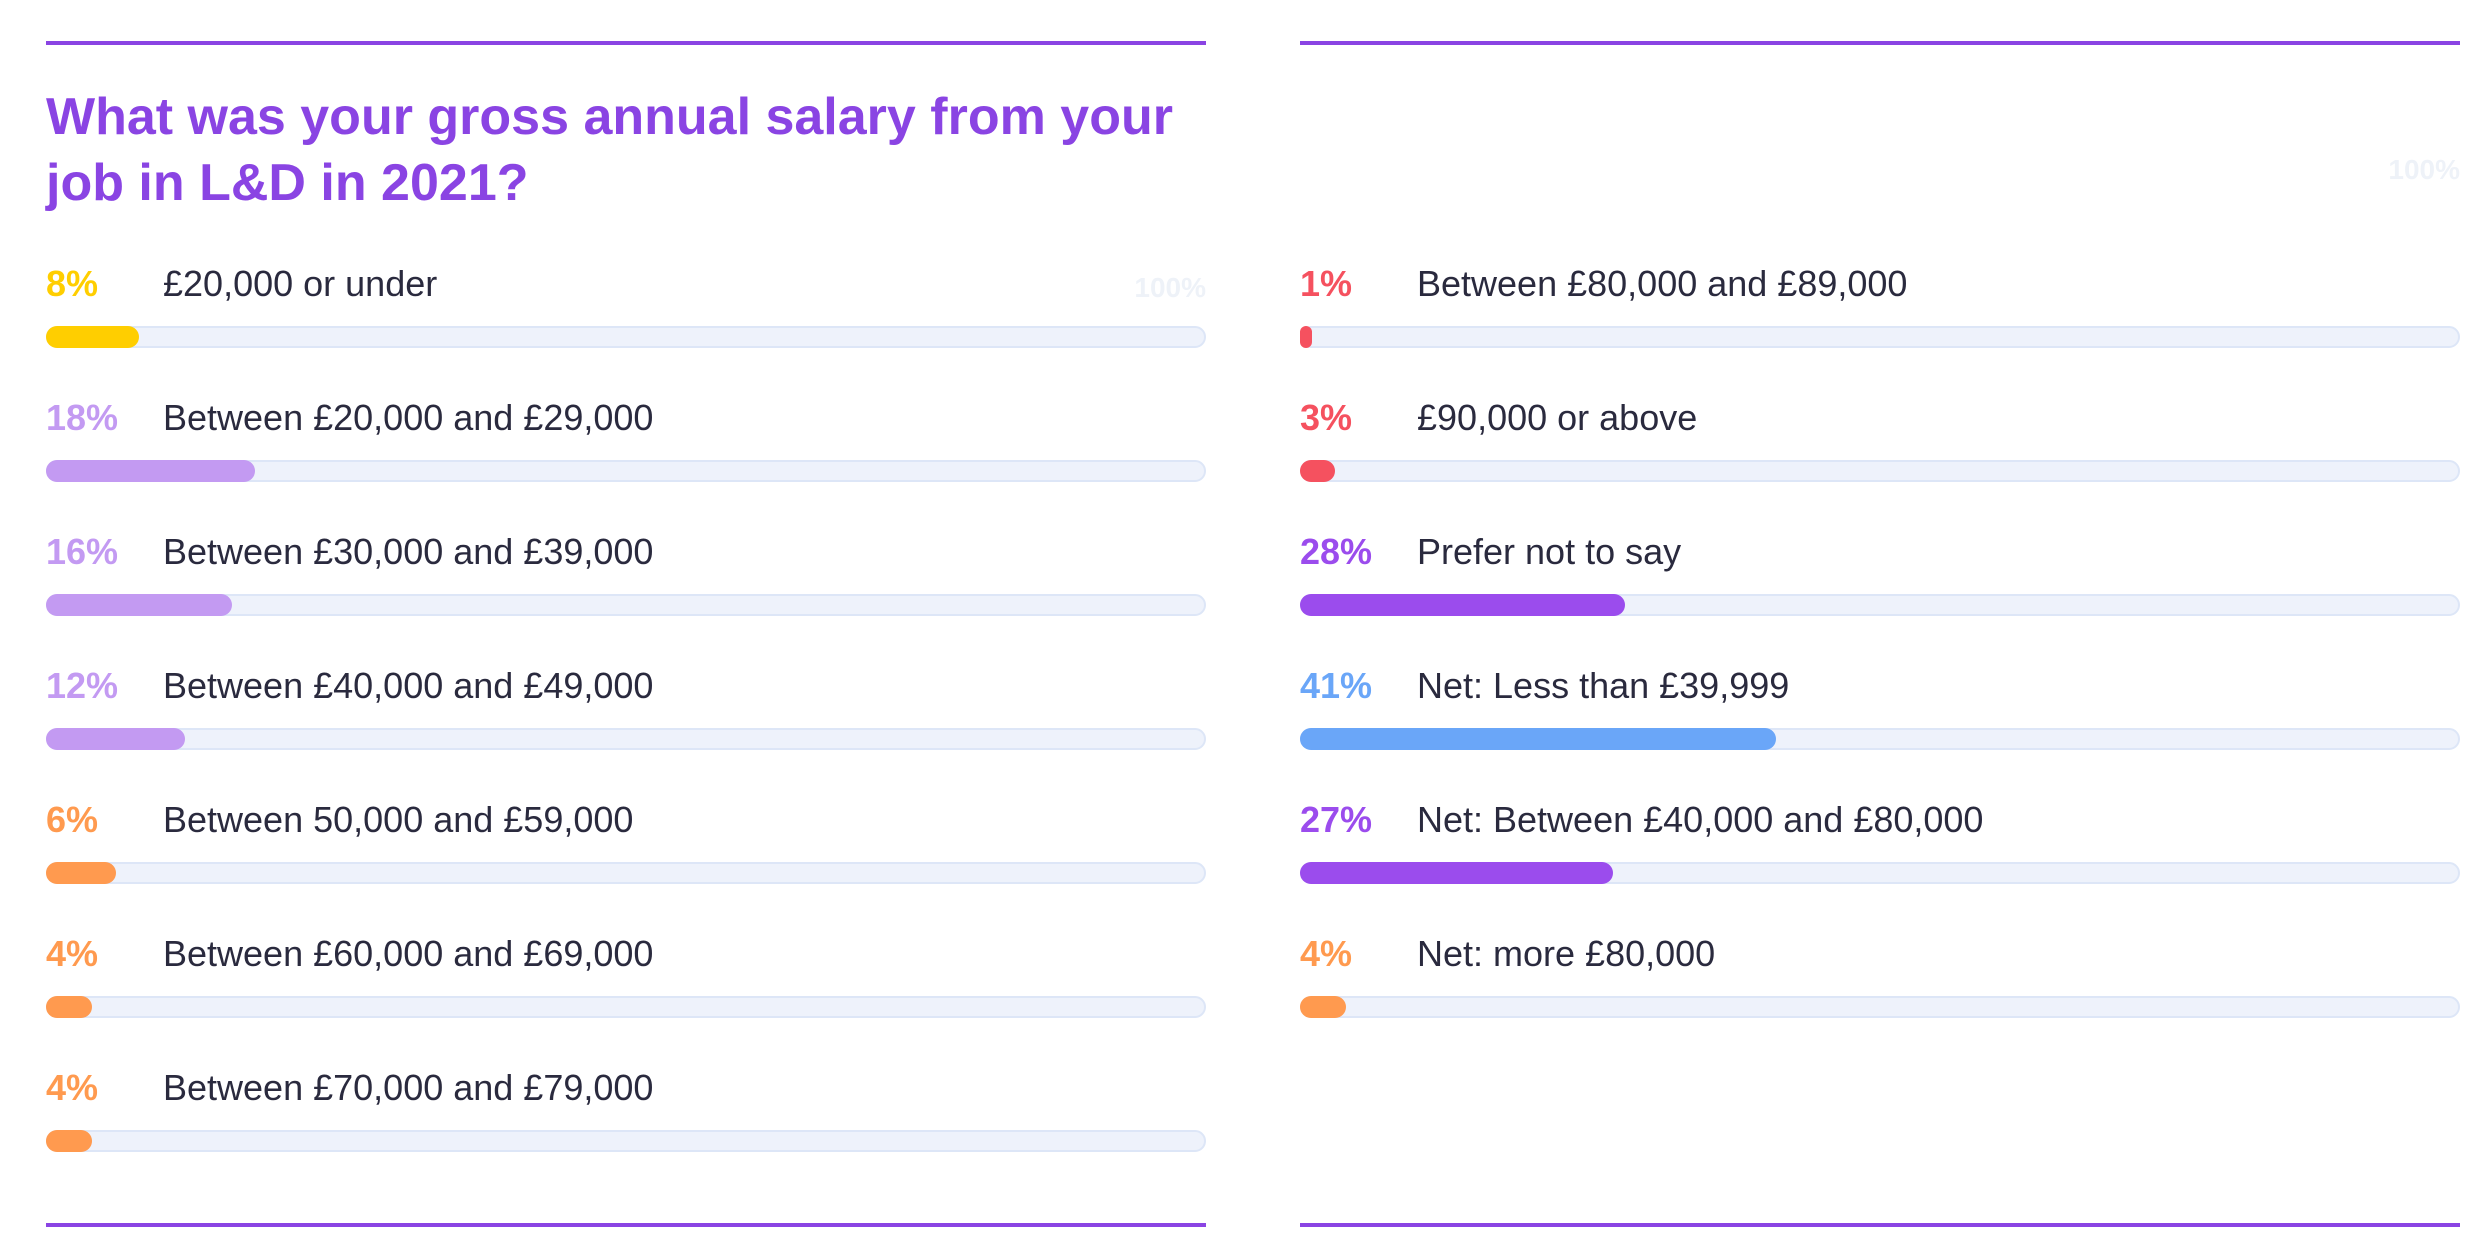 Image resolution: width=2490 pixels, height=1245 pixels. Describe the element at coordinates (1336, 551) in the screenshot. I see `value-label: 28%` at that location.